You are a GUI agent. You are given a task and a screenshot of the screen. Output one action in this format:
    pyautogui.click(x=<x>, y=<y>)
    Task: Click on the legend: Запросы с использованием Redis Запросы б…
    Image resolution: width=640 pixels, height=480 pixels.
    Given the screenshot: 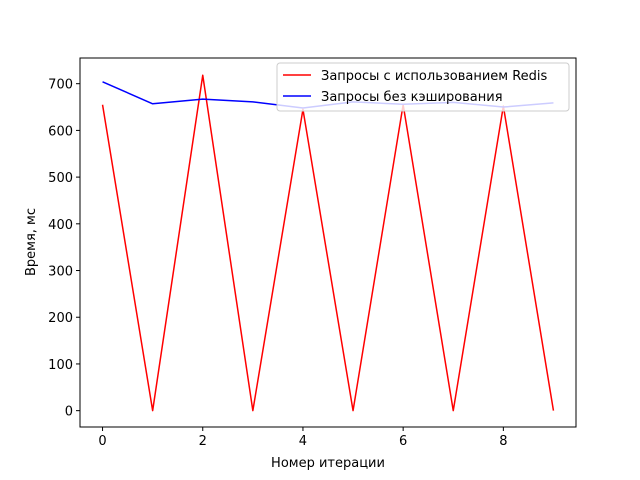 What is the action you would take?
    pyautogui.click(x=423, y=87)
    